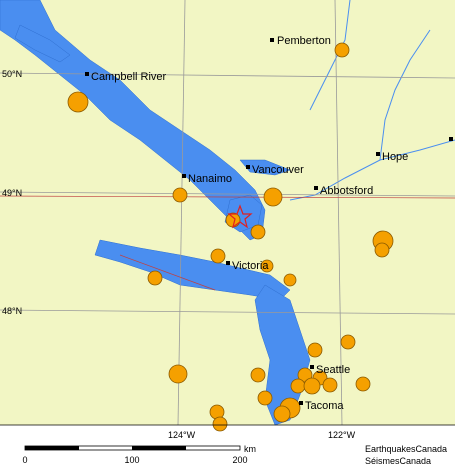 This screenshot has width=455, height=467. I want to click on city-label: Abbotsford, so click(346, 191).